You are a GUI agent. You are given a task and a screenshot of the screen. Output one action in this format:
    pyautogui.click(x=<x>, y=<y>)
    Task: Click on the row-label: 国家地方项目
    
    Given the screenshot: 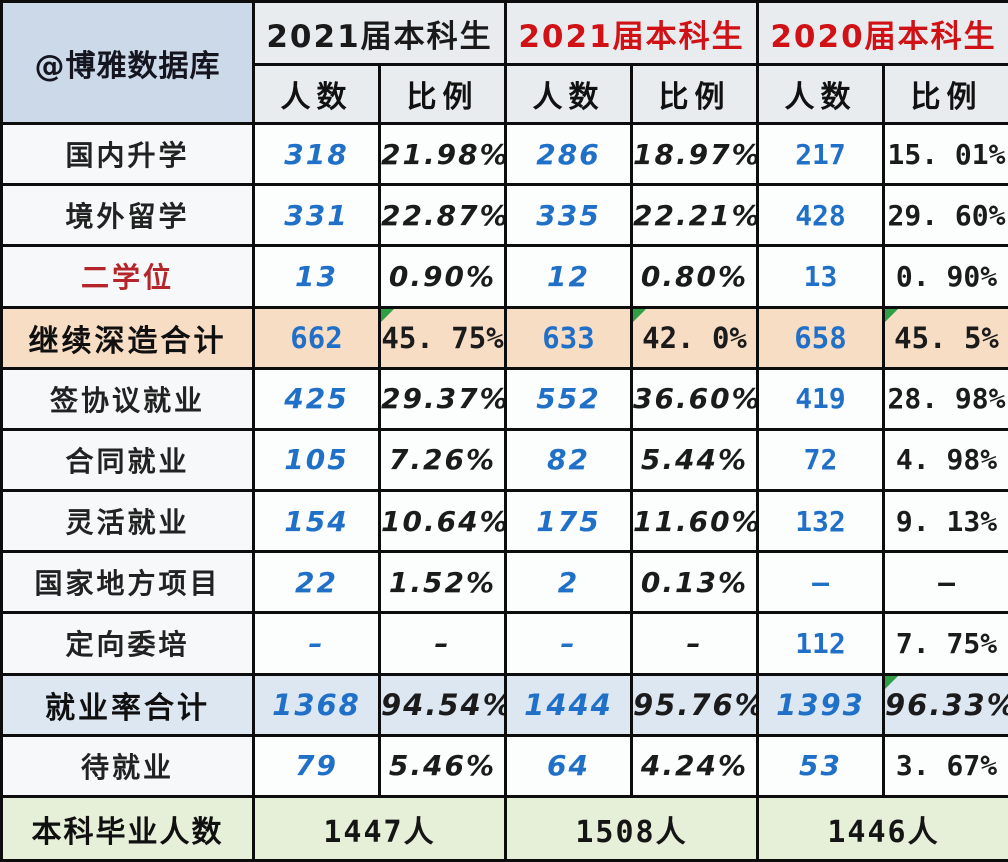 What is the action you would take?
    pyautogui.click(x=127, y=582)
    